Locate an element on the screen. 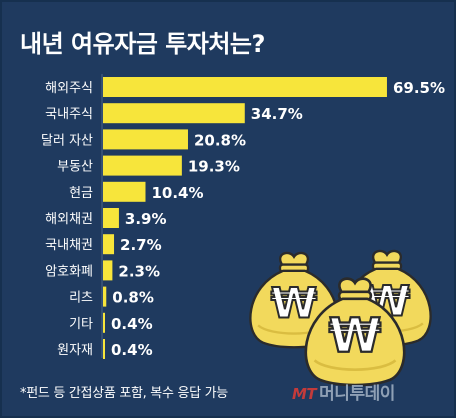 The image size is (456, 418). value-label: 2.7% is located at coordinates (141, 245).